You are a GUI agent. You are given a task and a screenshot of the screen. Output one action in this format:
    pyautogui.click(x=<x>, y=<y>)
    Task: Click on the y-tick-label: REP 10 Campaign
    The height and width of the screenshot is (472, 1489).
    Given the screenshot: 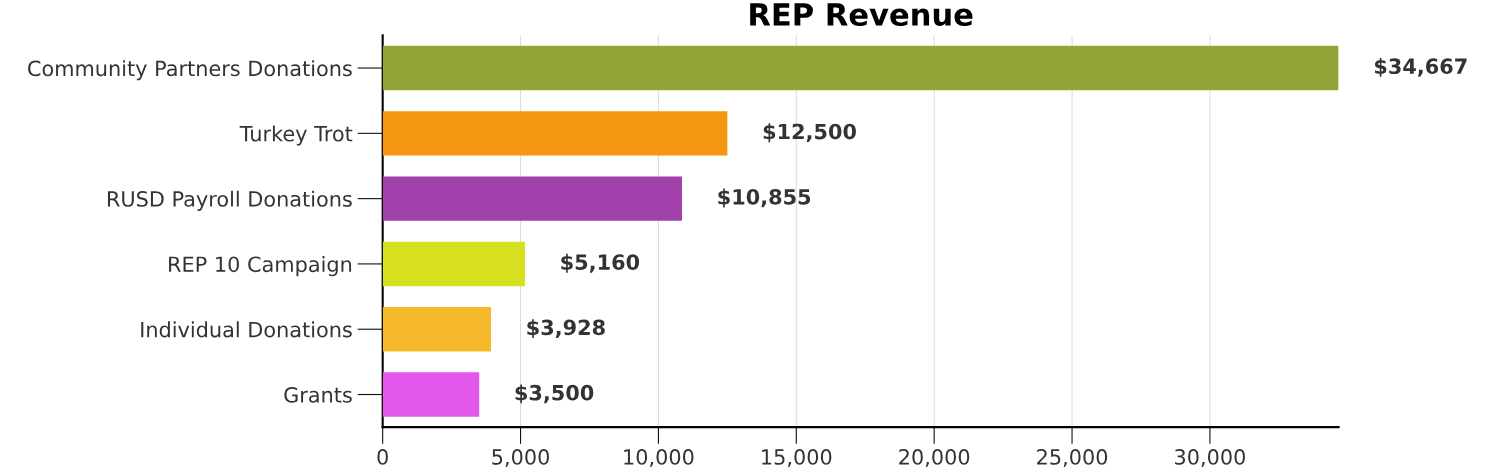 What is the action you would take?
    pyautogui.click(x=260, y=266)
    